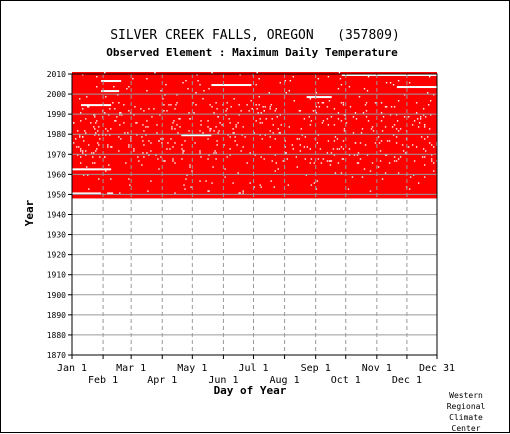 Image resolution: width=510 pixels, height=434 pixels. Describe the element at coordinates (223, 380) in the screenshot. I see `x-tick-label: Jun 1` at that location.